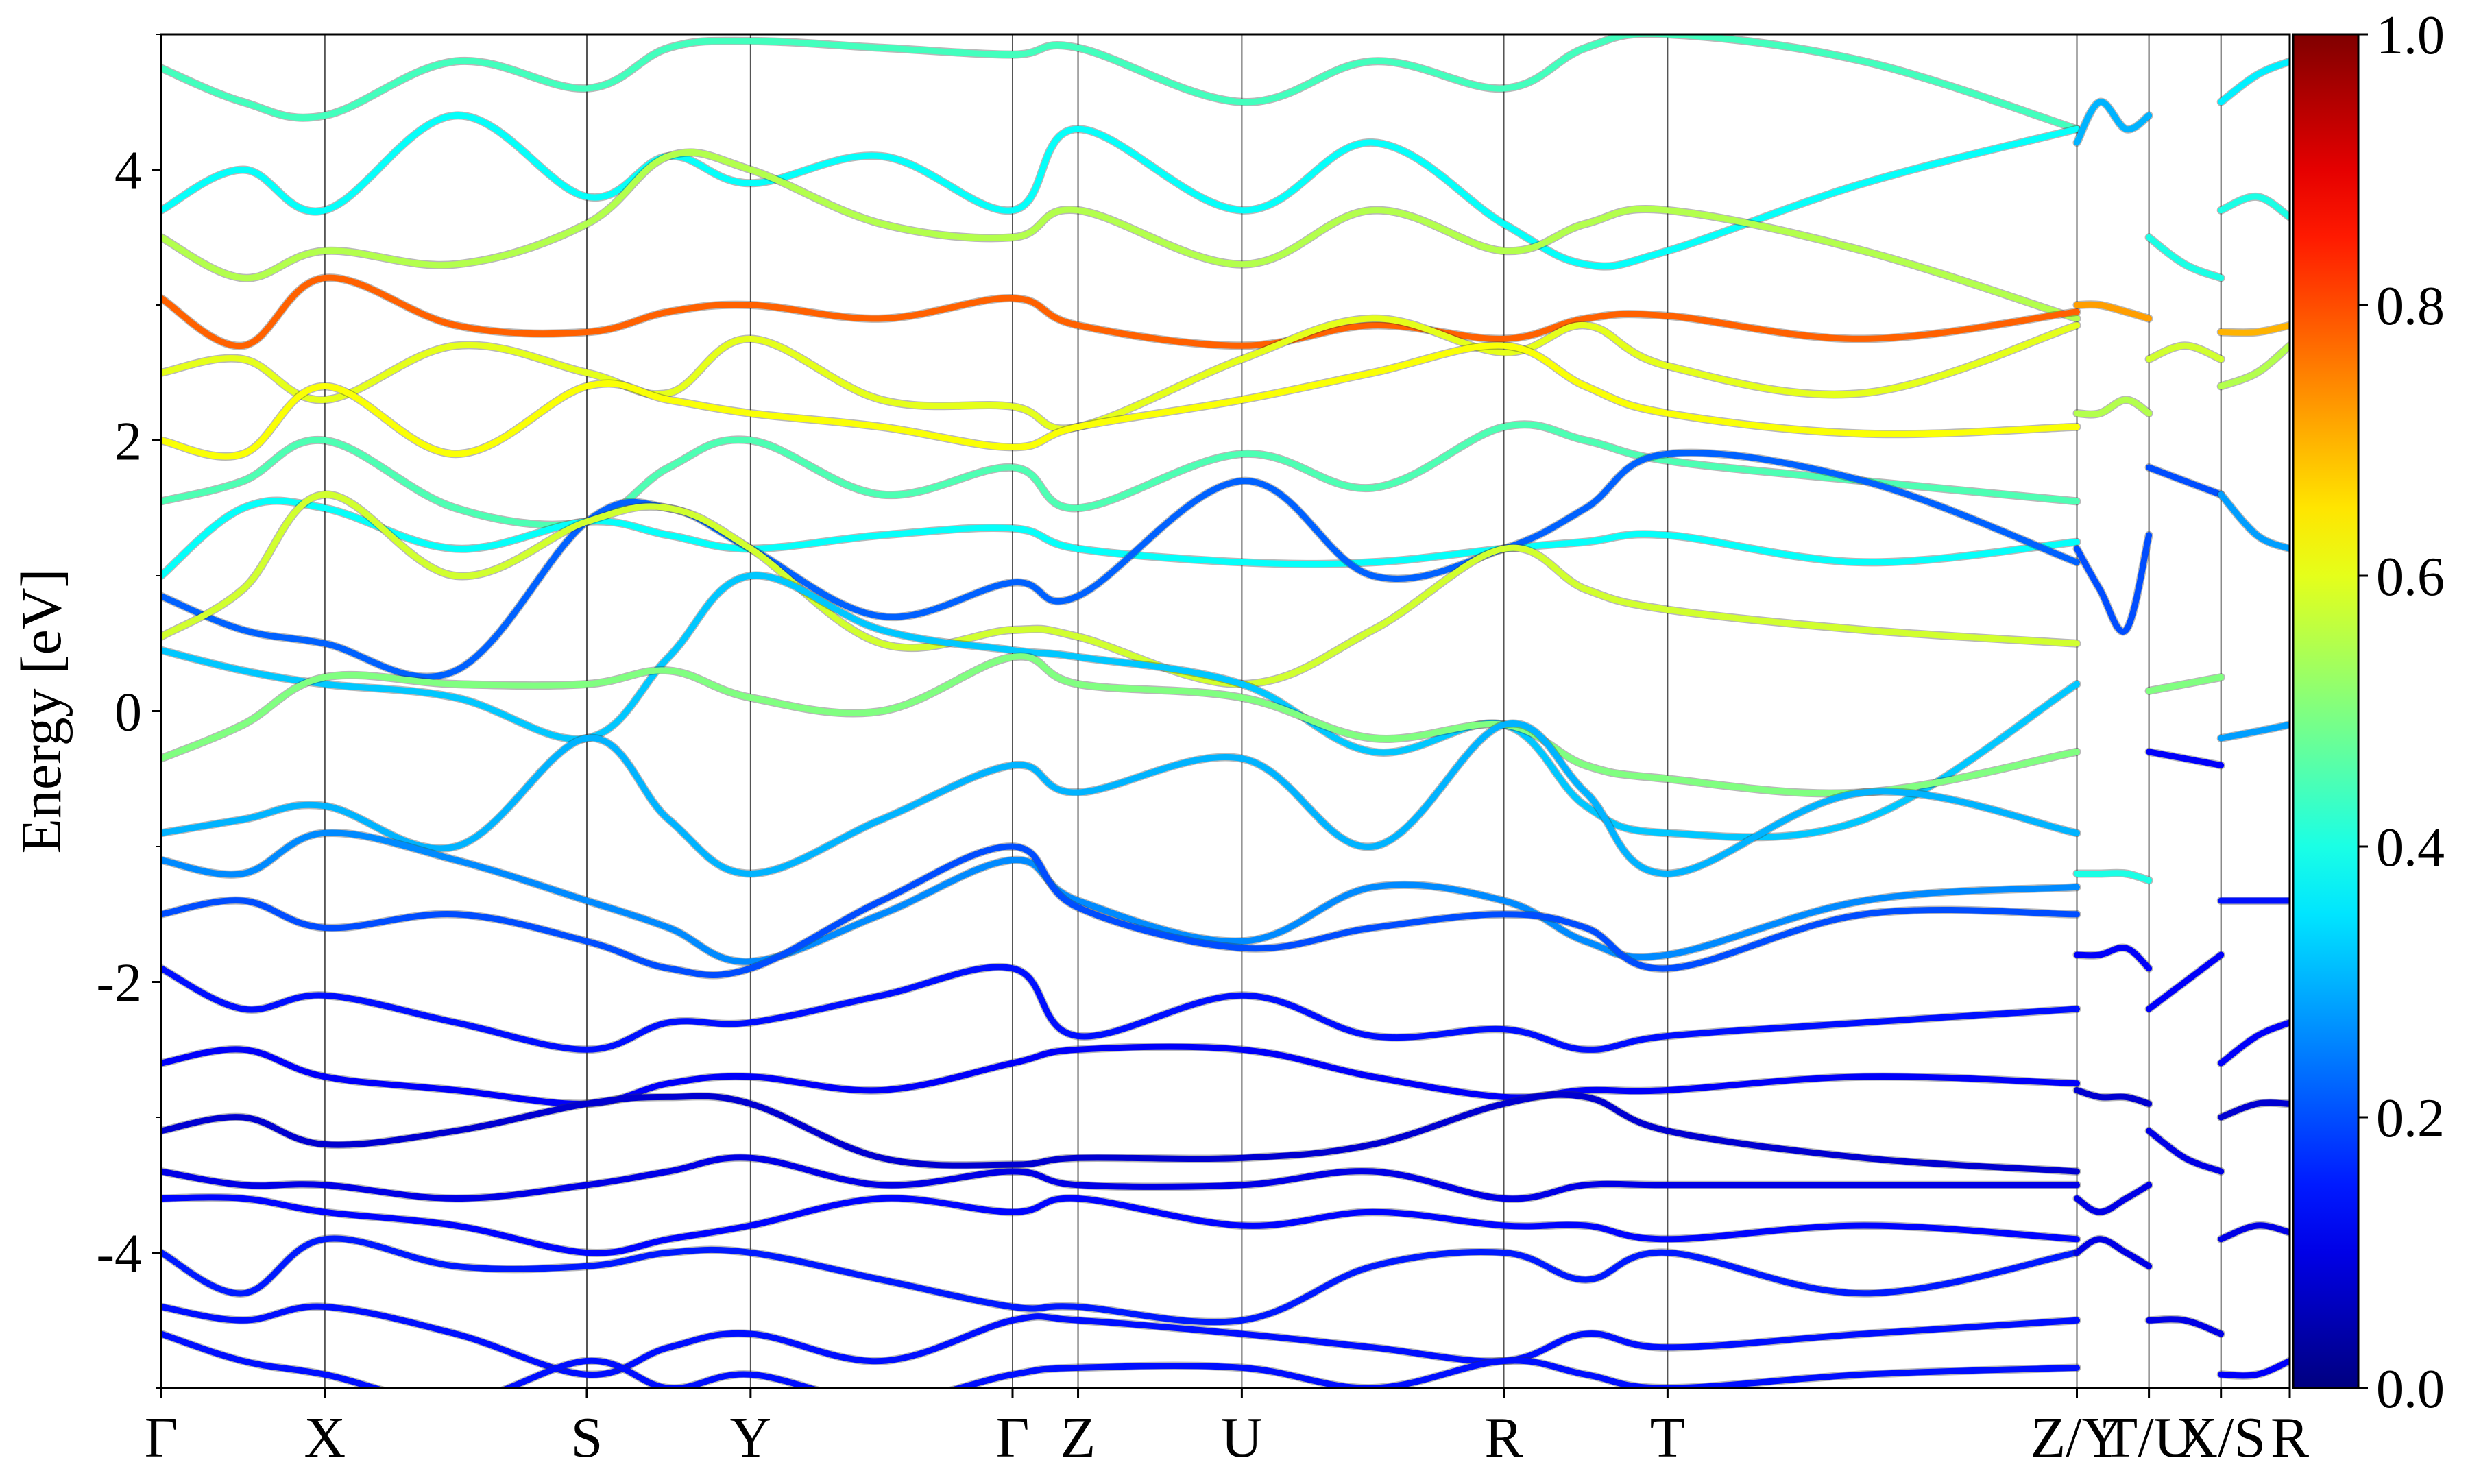  Describe the element at coordinates (2410, 35) in the screenshot. I see `colorbar-tick-label-5: 1.0` at that location.